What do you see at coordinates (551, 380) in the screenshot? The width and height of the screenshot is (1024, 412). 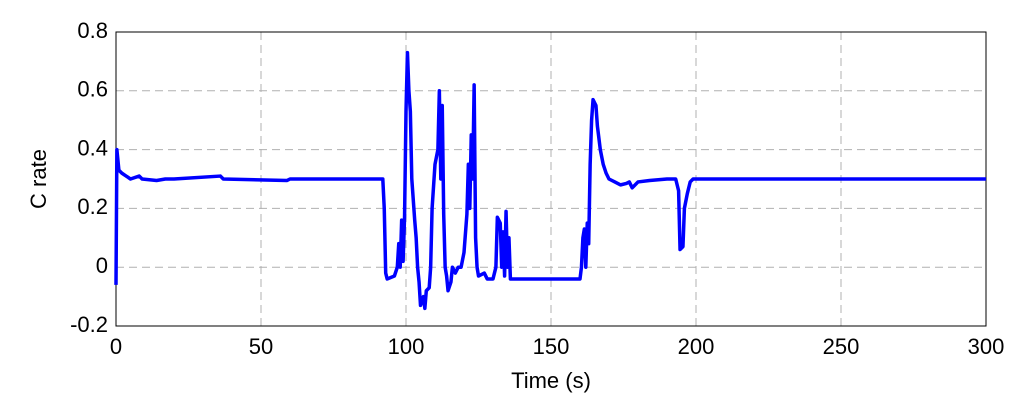 I see `x-axis-label: Time (s)` at bounding box center [551, 380].